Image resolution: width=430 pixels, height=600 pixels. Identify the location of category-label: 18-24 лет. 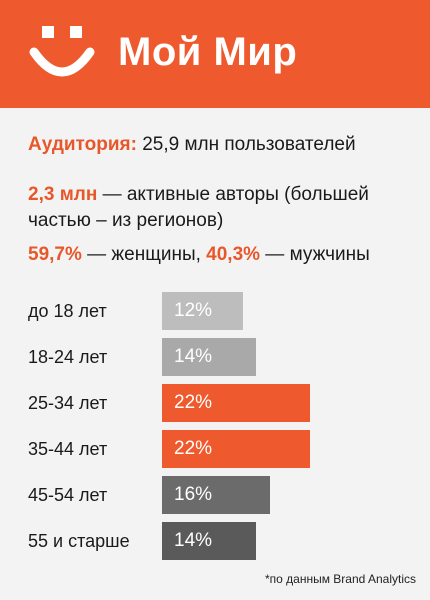
(68, 357).